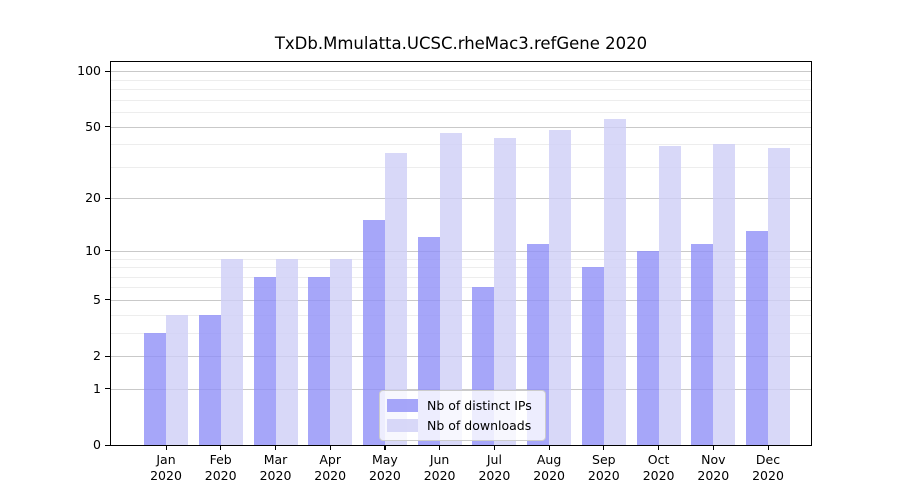 This screenshot has height=500, width=900. I want to click on bar-nb-of-downloads-dec-2020, so click(779, 296).